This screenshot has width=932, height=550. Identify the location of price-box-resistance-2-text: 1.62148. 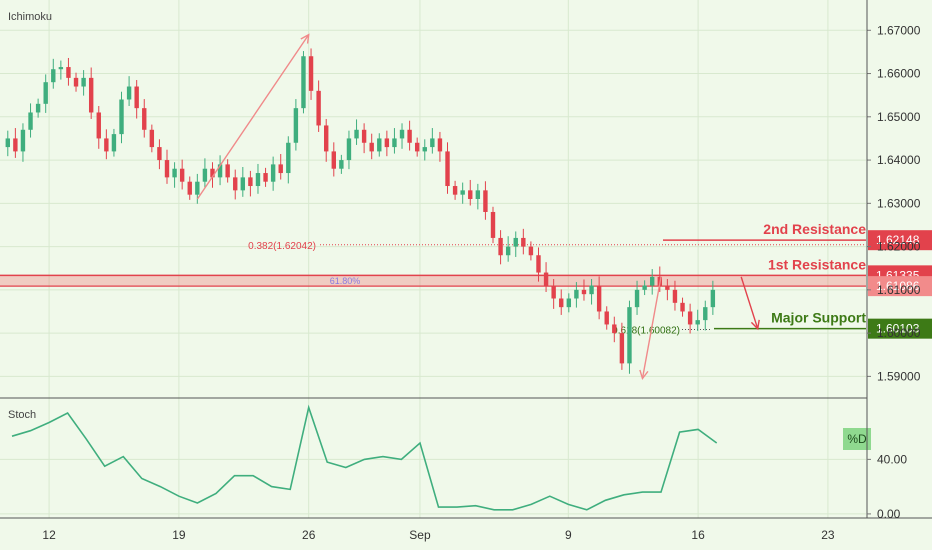
(898, 240).